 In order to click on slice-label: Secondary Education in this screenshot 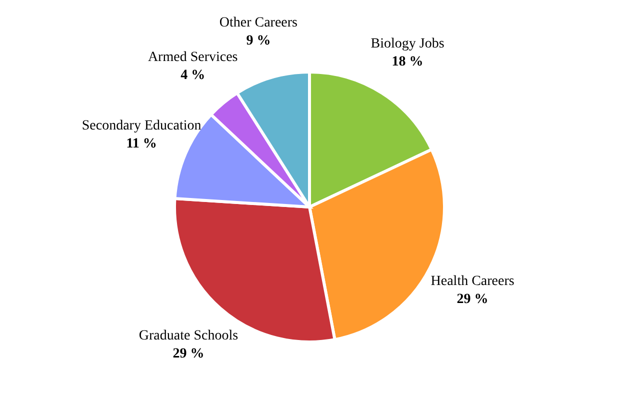, I will do `click(142, 126)`.